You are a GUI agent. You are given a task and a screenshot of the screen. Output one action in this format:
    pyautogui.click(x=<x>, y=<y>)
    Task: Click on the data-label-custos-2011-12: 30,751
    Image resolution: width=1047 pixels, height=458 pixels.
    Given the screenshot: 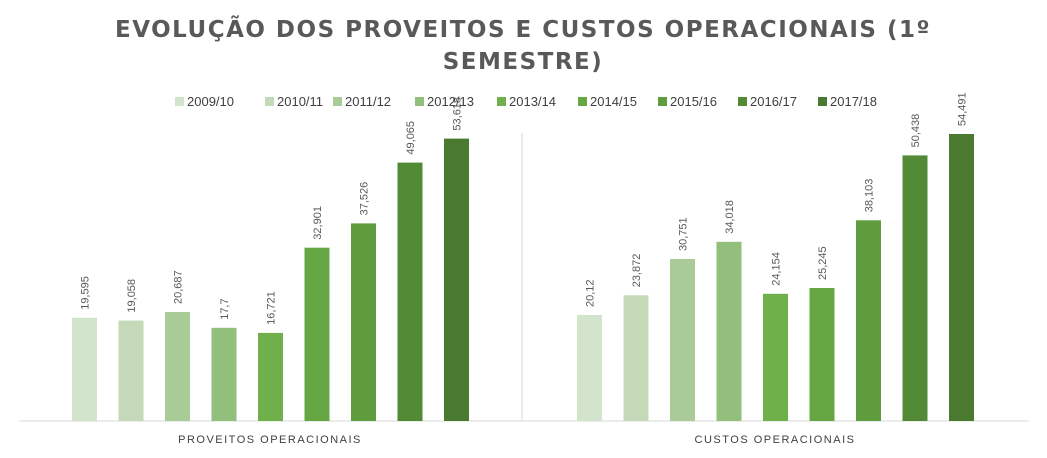 What is the action you would take?
    pyautogui.click(x=684, y=234)
    